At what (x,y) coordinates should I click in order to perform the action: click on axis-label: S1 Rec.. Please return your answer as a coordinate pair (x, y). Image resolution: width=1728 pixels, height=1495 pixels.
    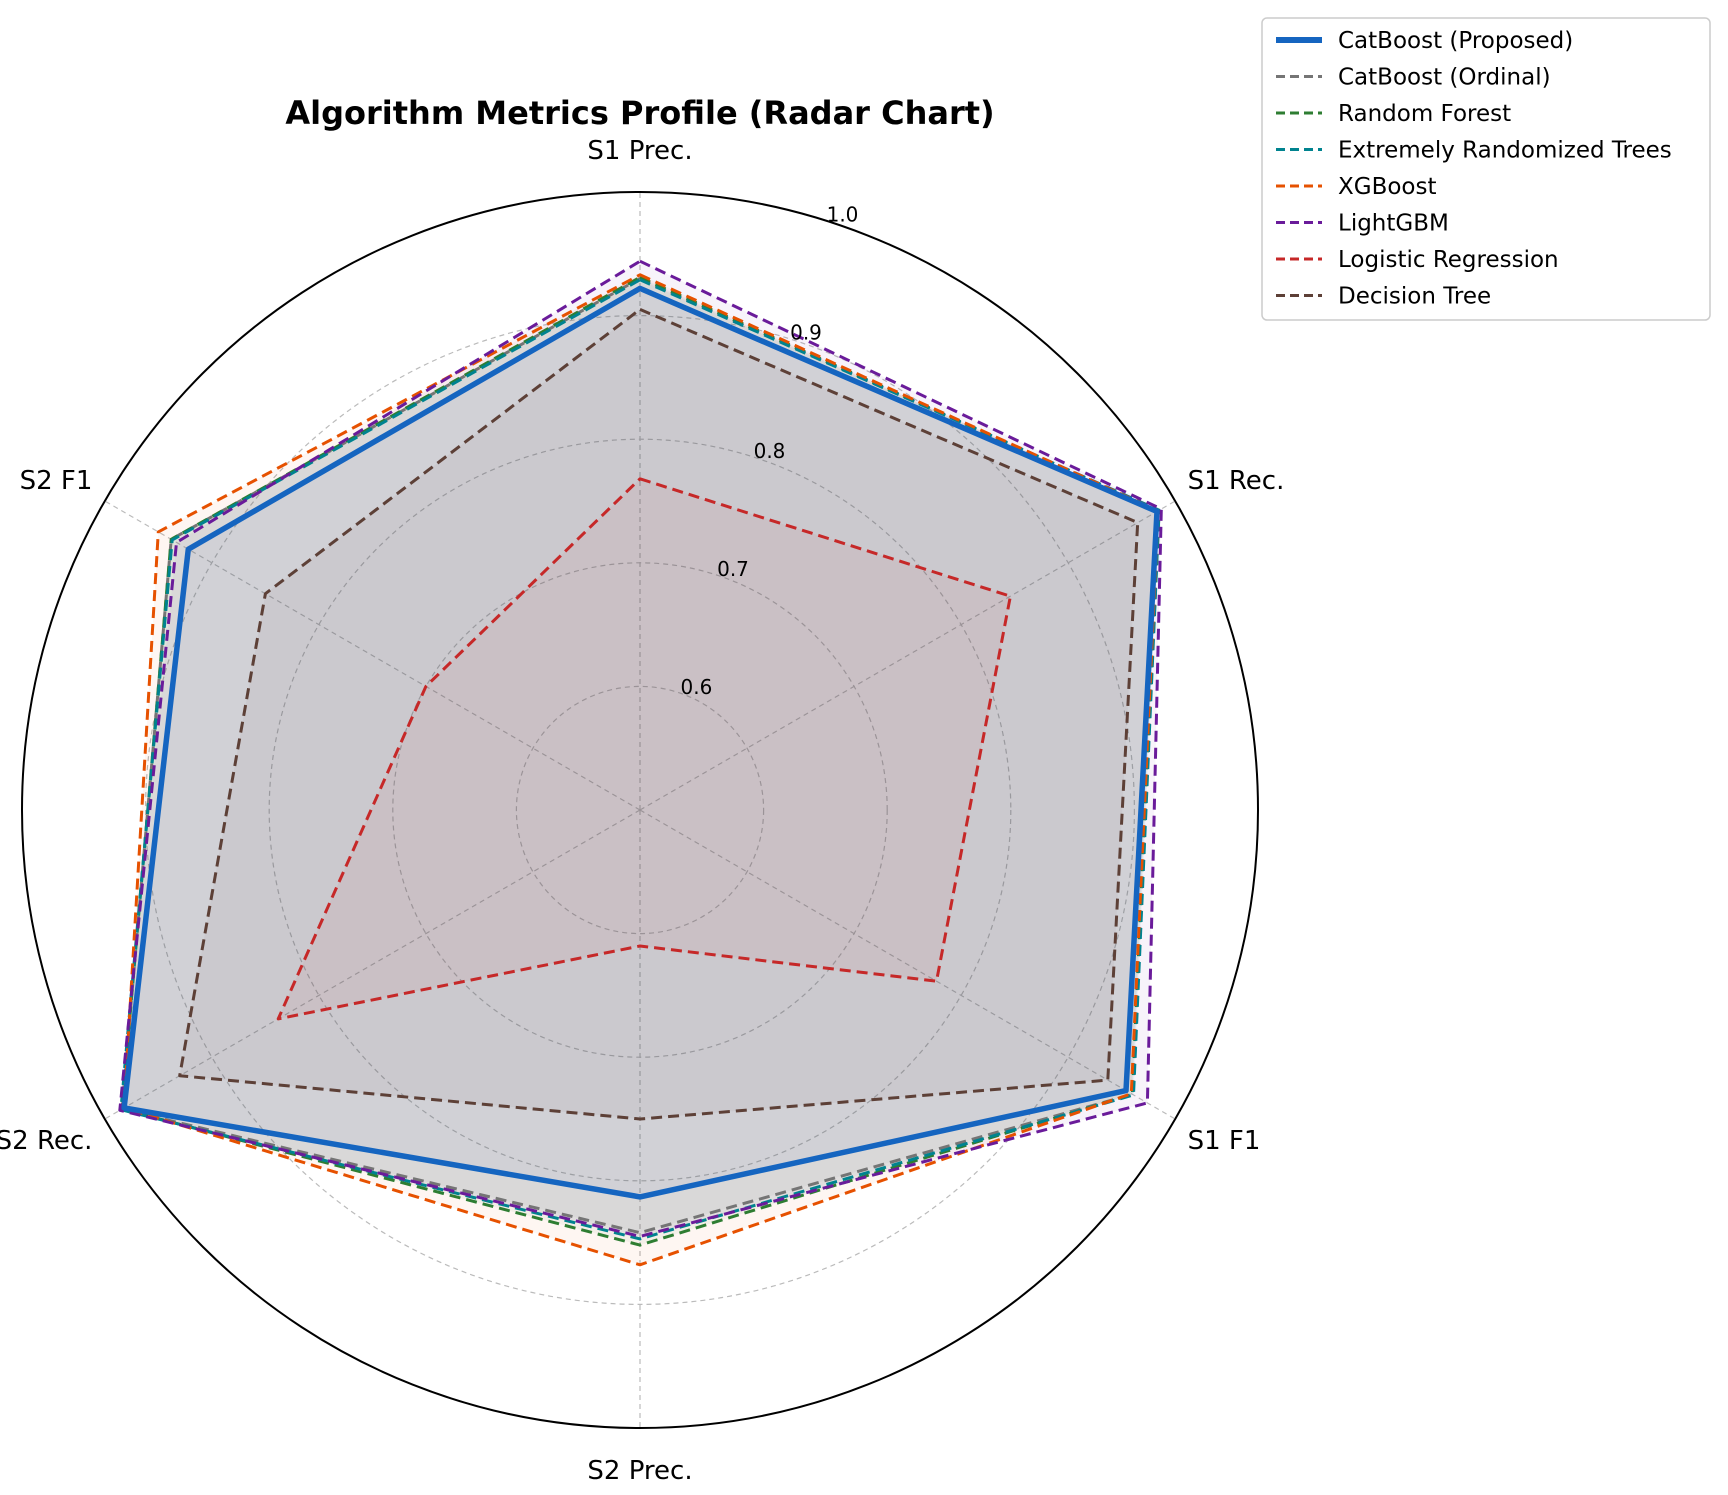
    Looking at the image, I should click on (1236, 481).